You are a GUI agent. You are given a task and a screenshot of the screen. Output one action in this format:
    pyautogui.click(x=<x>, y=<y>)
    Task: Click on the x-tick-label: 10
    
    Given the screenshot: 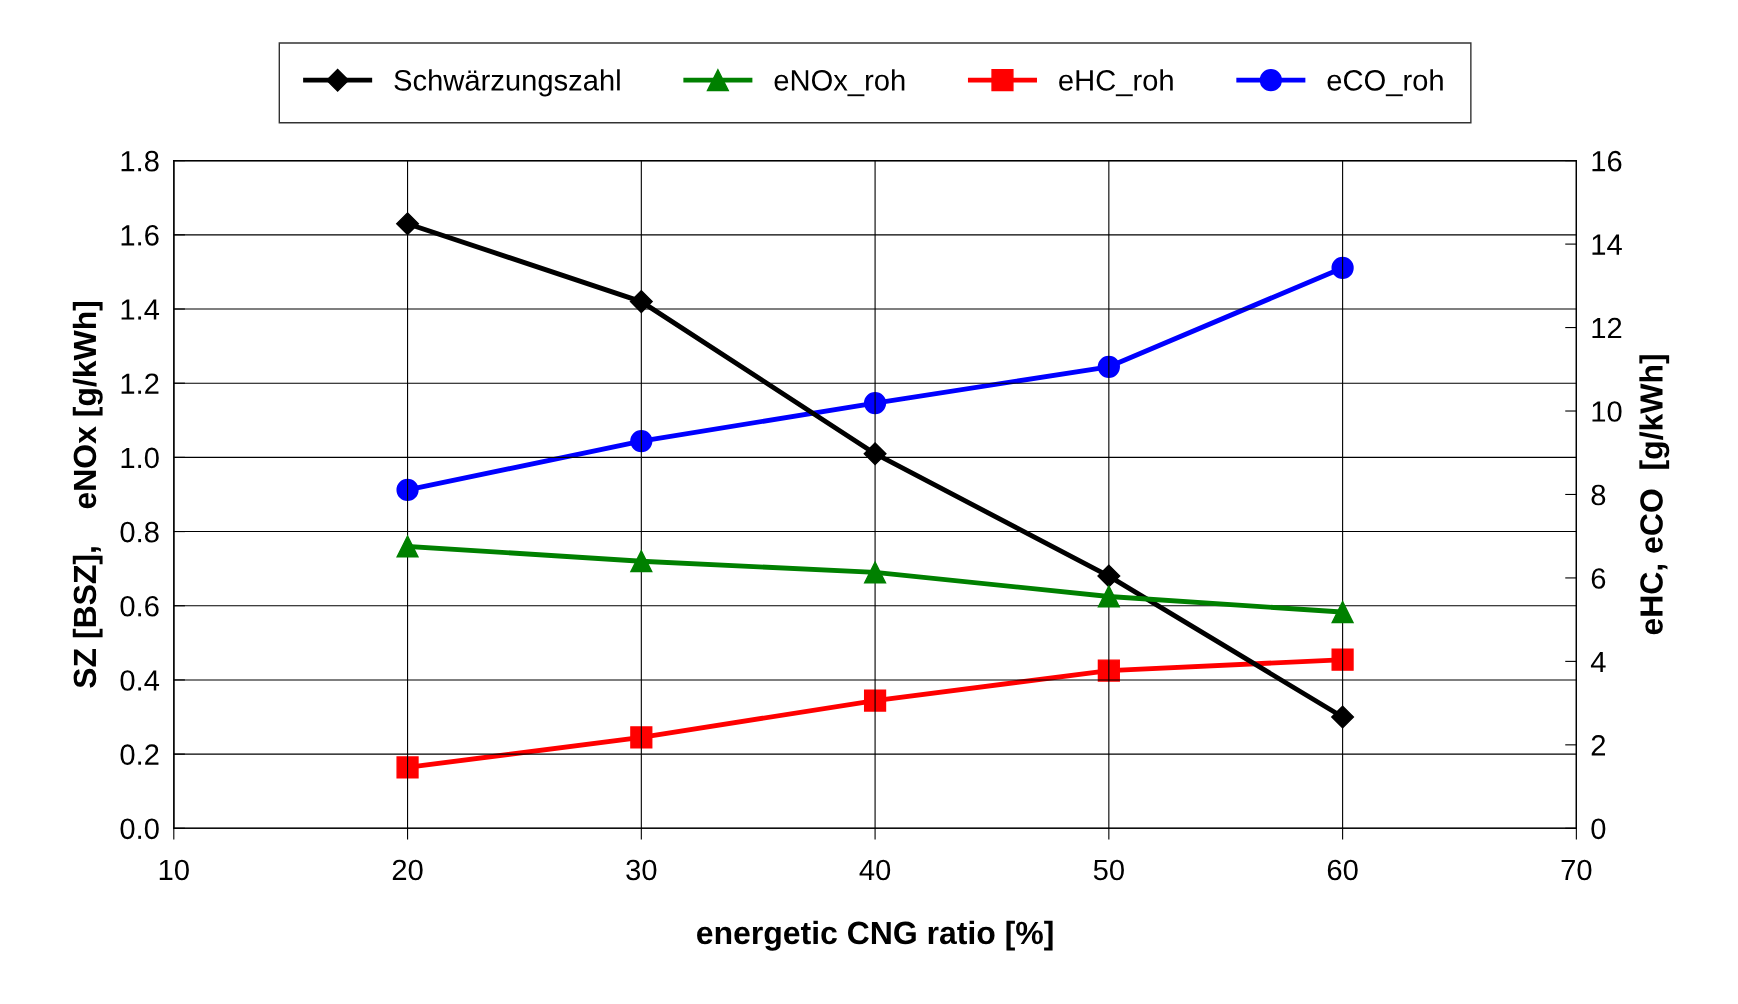 What is the action you would take?
    pyautogui.click(x=174, y=870)
    